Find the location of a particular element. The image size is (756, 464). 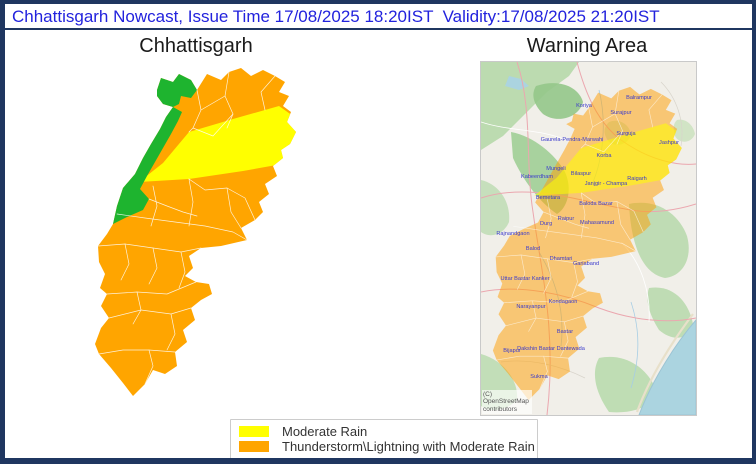

right-map-title: Warning Area is located at coordinates (587, 46).